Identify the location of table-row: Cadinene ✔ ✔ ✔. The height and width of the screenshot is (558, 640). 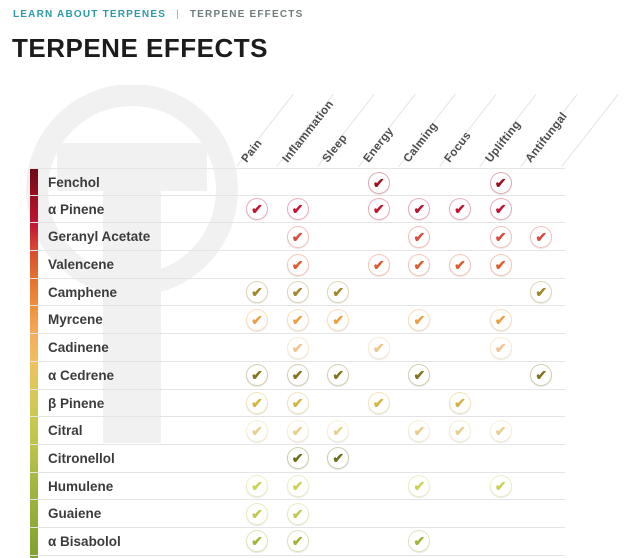
(297, 348).